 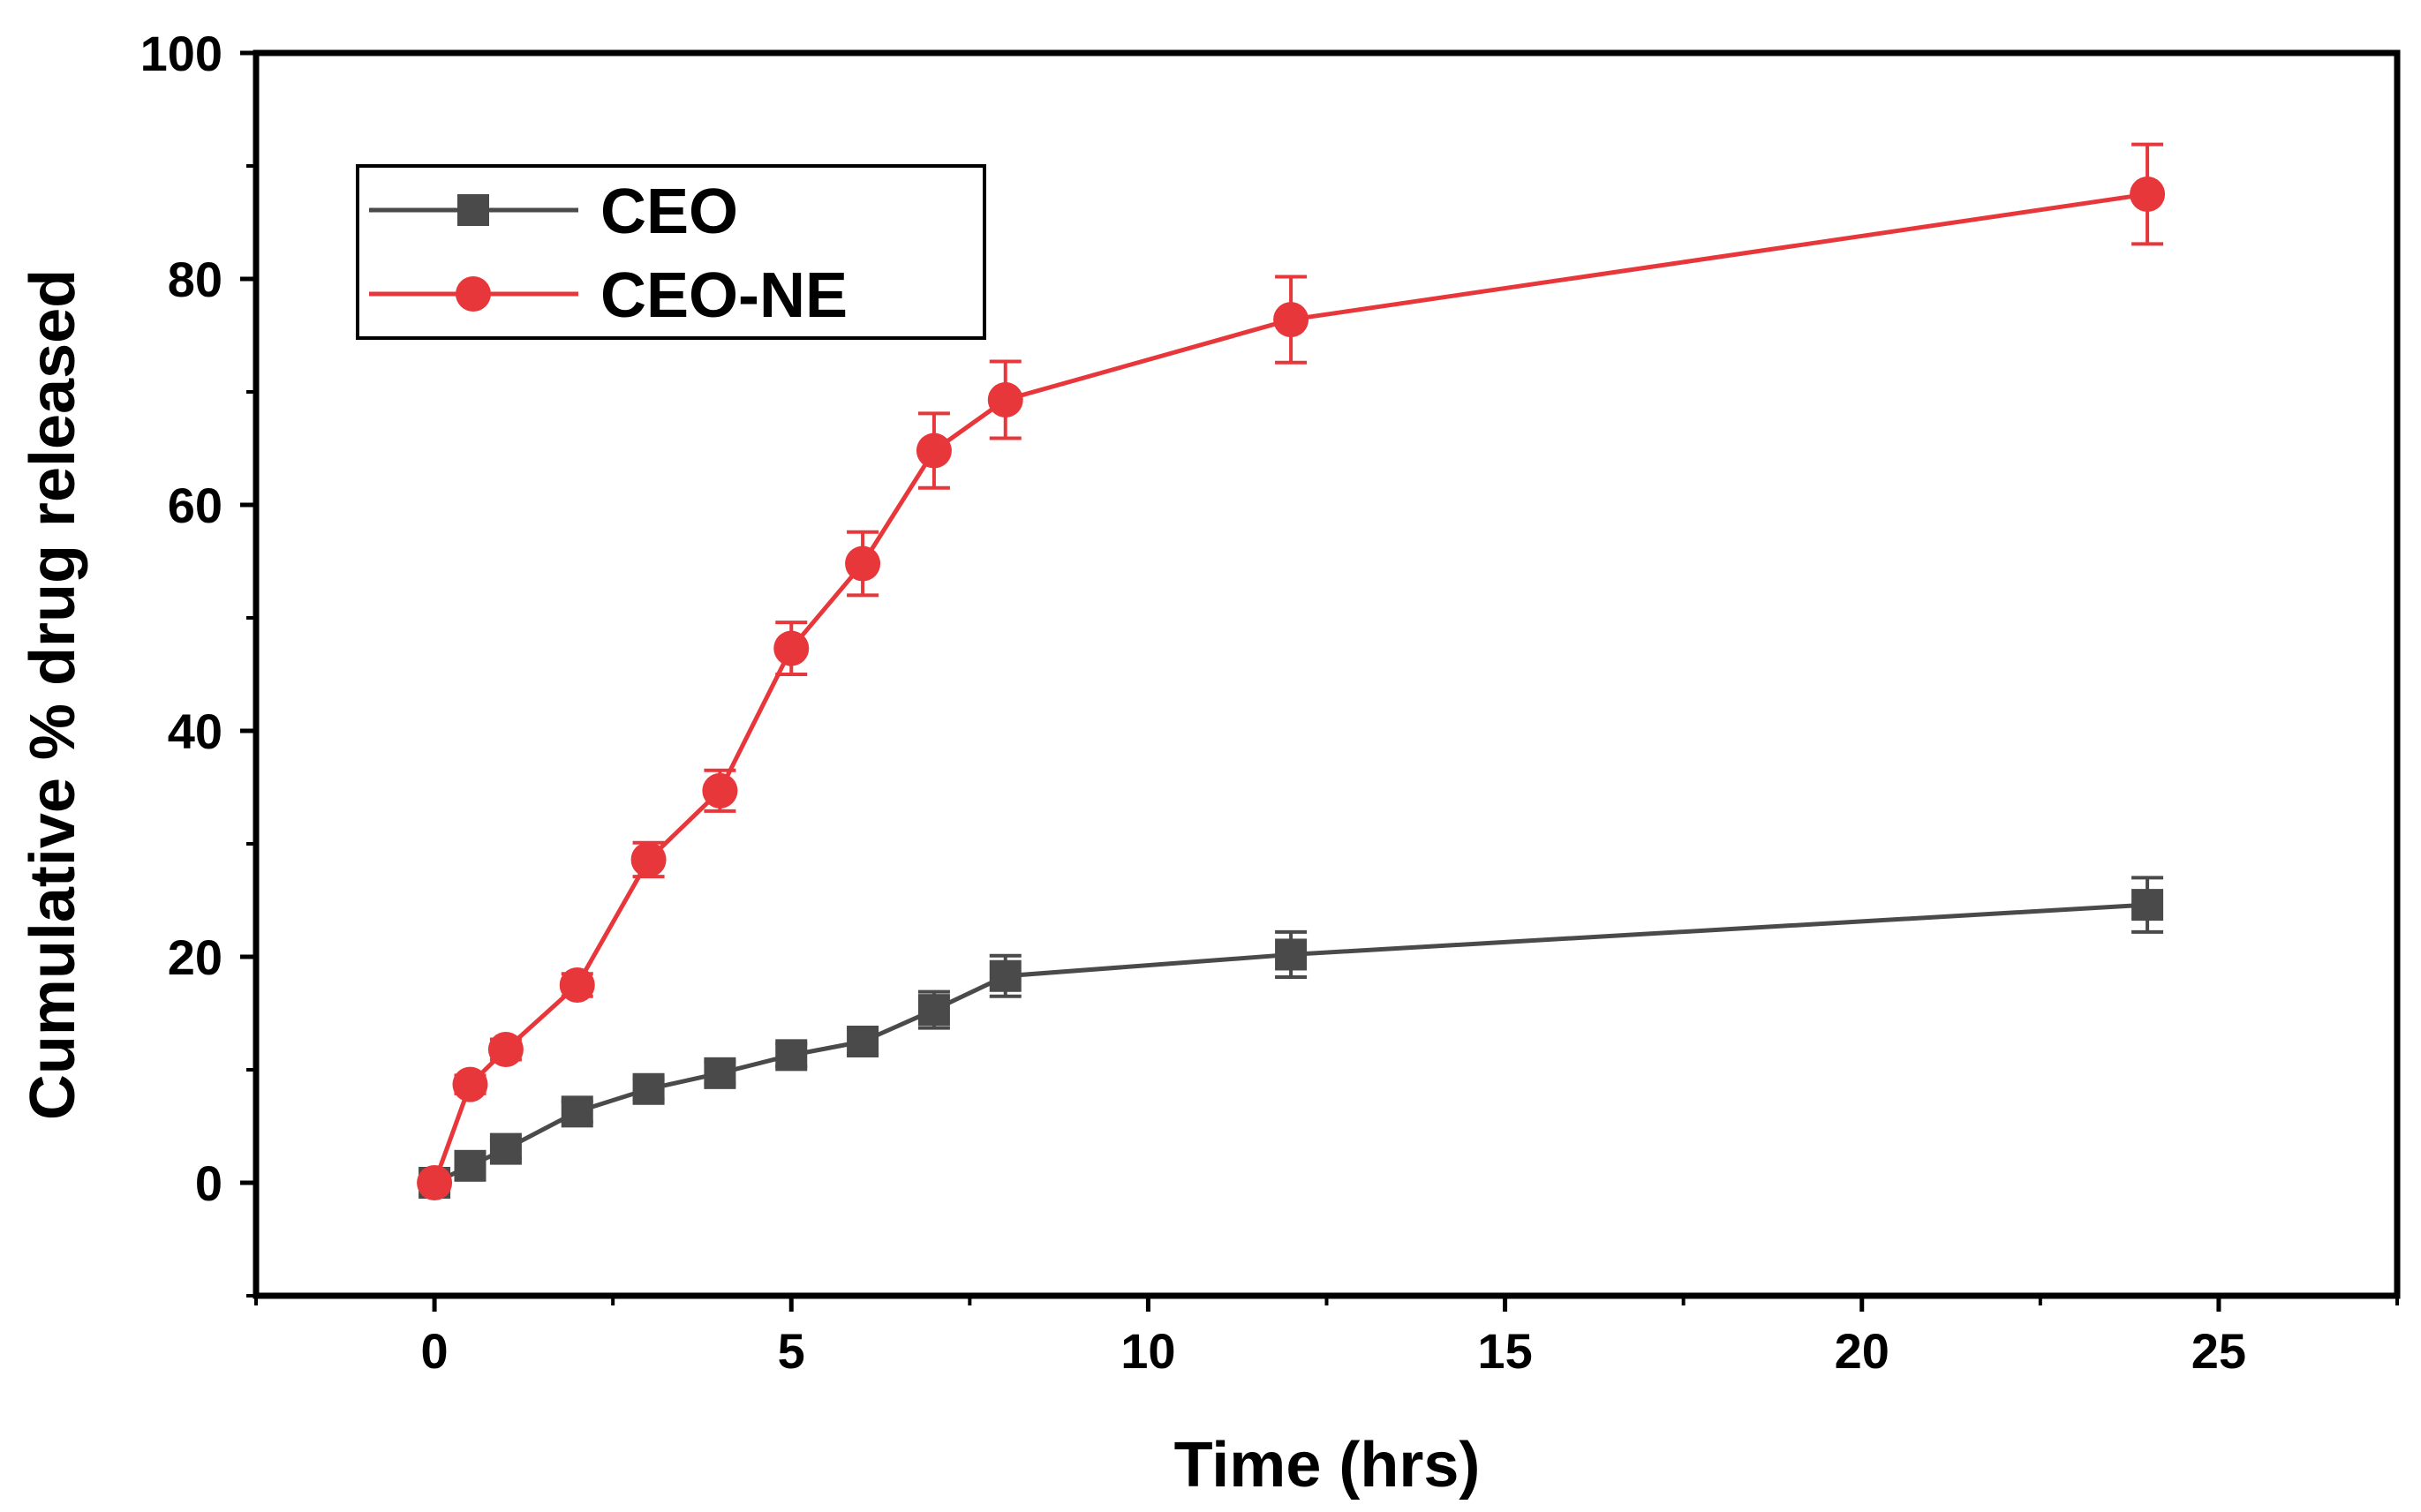 What do you see at coordinates (195, 957) in the screenshot?
I see `y-tick-label: 20` at bounding box center [195, 957].